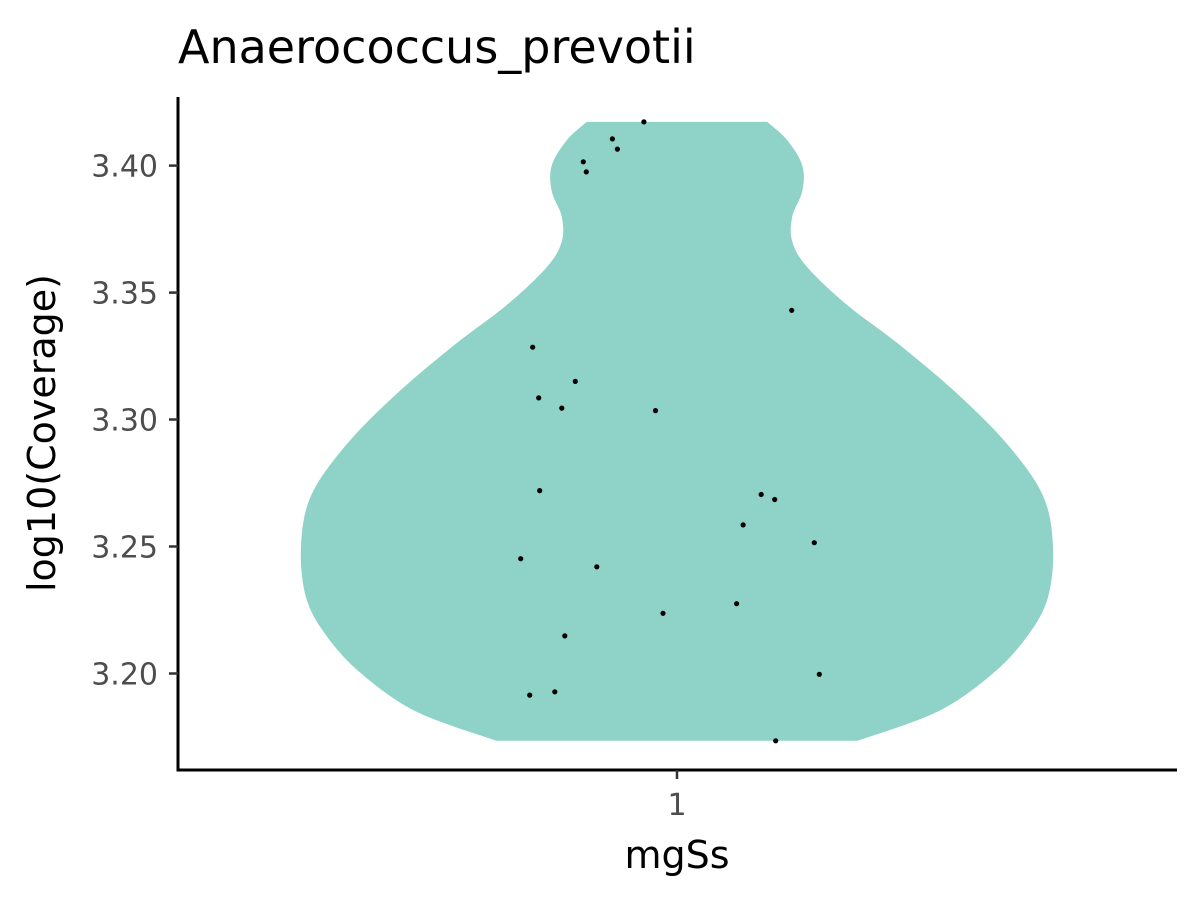 The image size is (1200, 900). What do you see at coordinates (124, 167) in the screenshot?
I see `y-tick-label: 3.40` at bounding box center [124, 167].